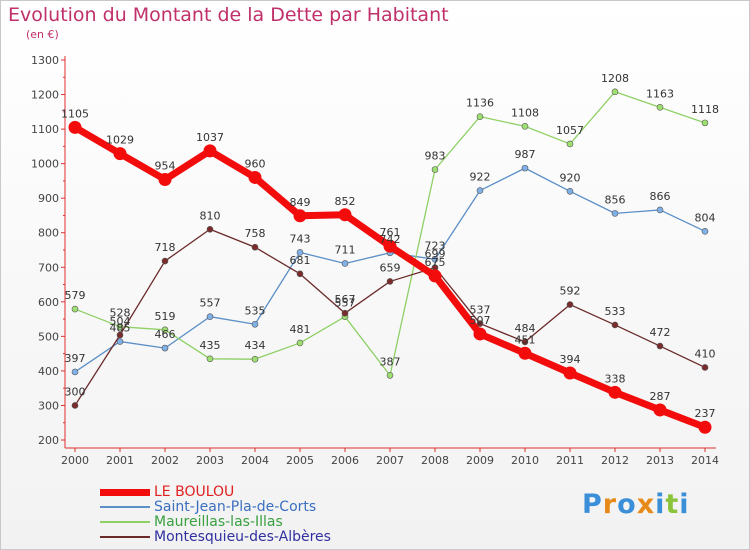  Describe the element at coordinates (45, 95) in the screenshot. I see `y-tick-label: 1200` at that location.